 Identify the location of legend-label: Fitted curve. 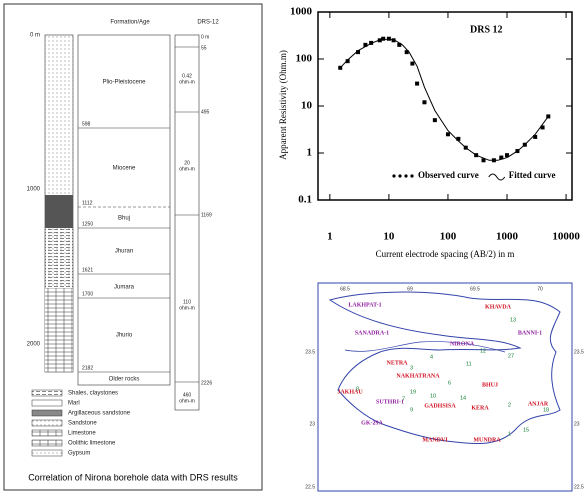
(532, 175).